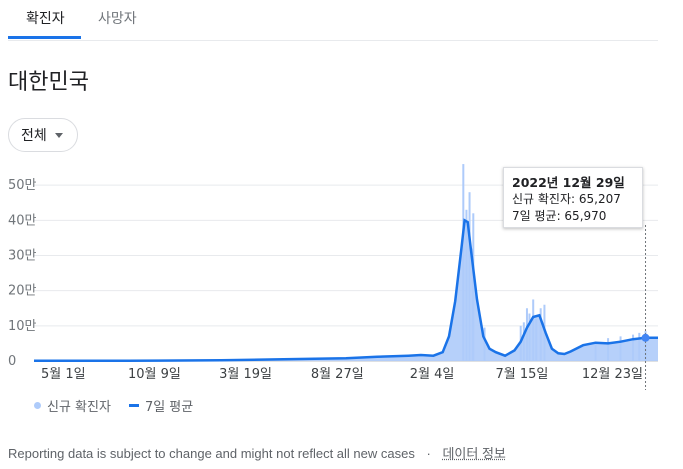  Describe the element at coordinates (337, 374) in the screenshot. I see `x-tick-label: 8월 27일` at that location.